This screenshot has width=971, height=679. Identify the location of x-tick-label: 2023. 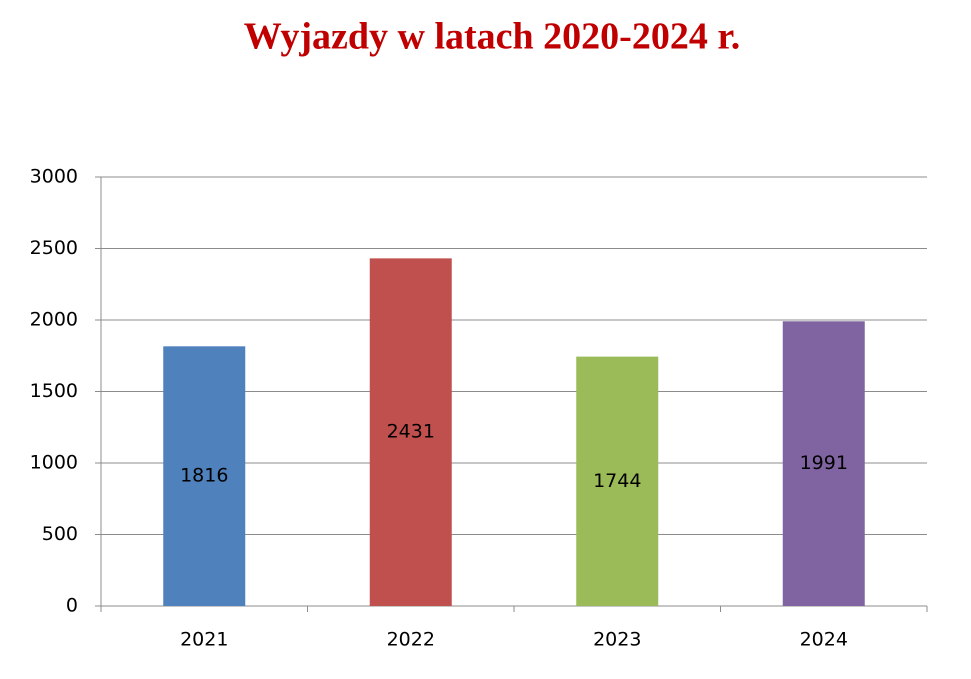
(617, 640).